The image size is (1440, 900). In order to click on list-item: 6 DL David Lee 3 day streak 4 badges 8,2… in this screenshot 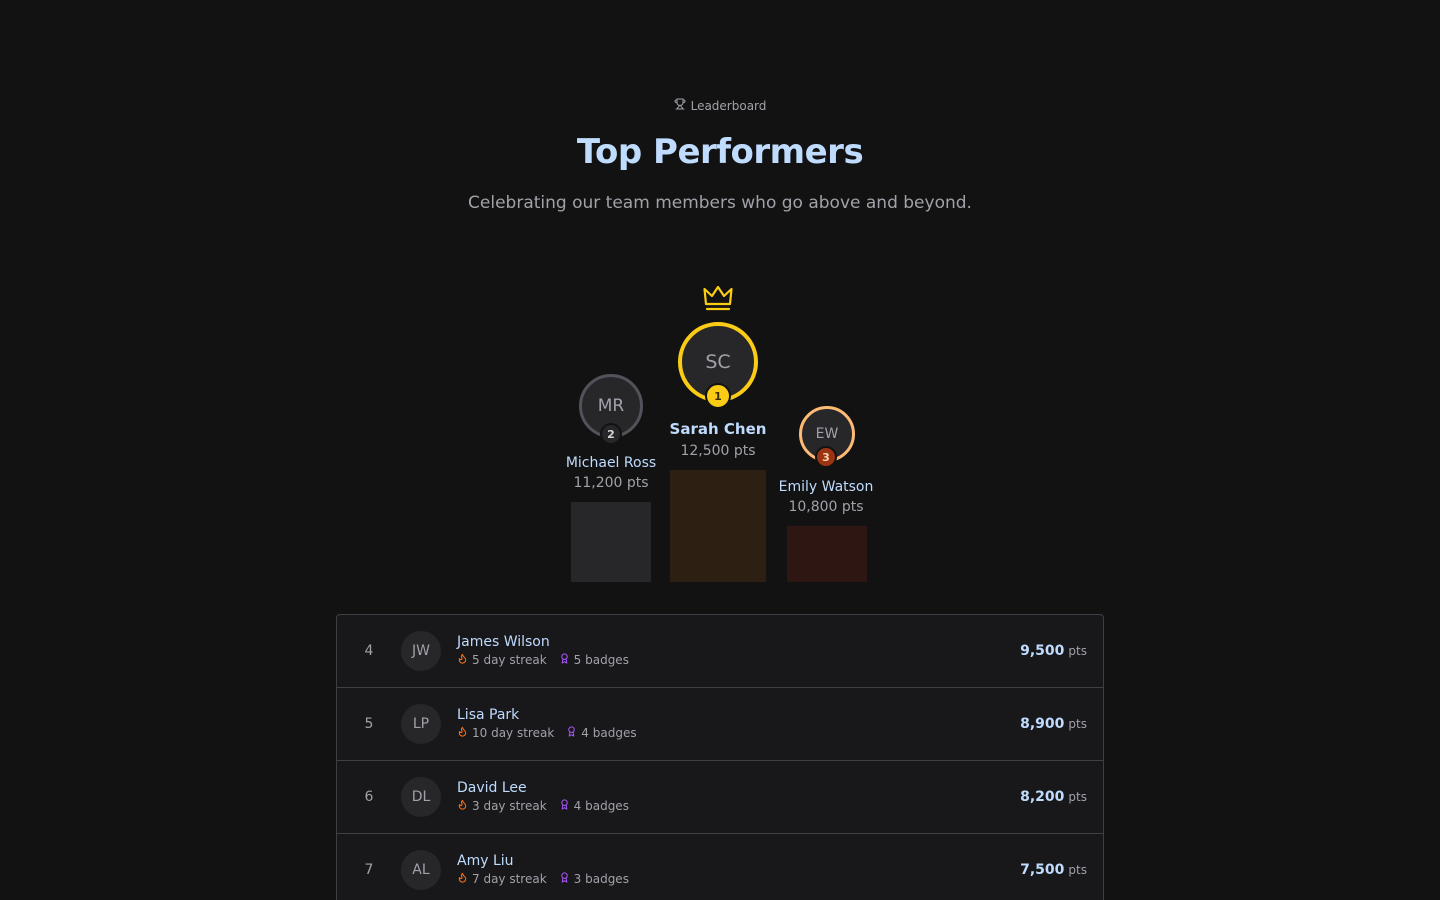, I will do `click(720, 797)`.